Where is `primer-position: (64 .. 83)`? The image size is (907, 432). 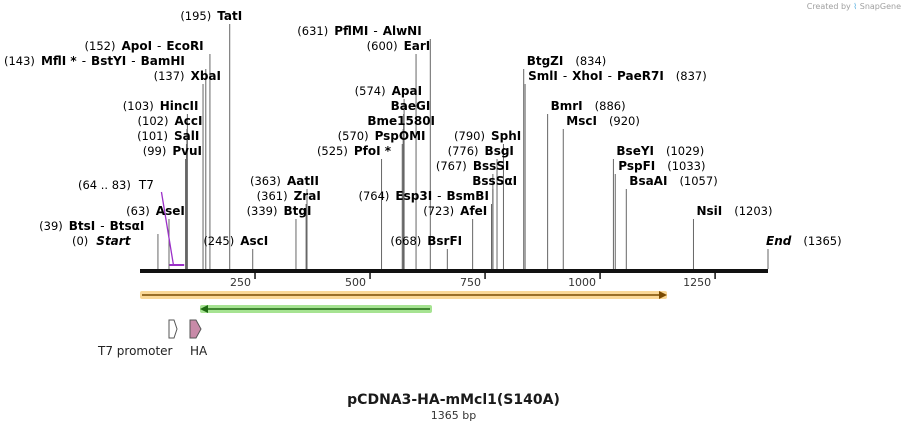 primer-position: (64 .. 83) is located at coordinates (104, 185).